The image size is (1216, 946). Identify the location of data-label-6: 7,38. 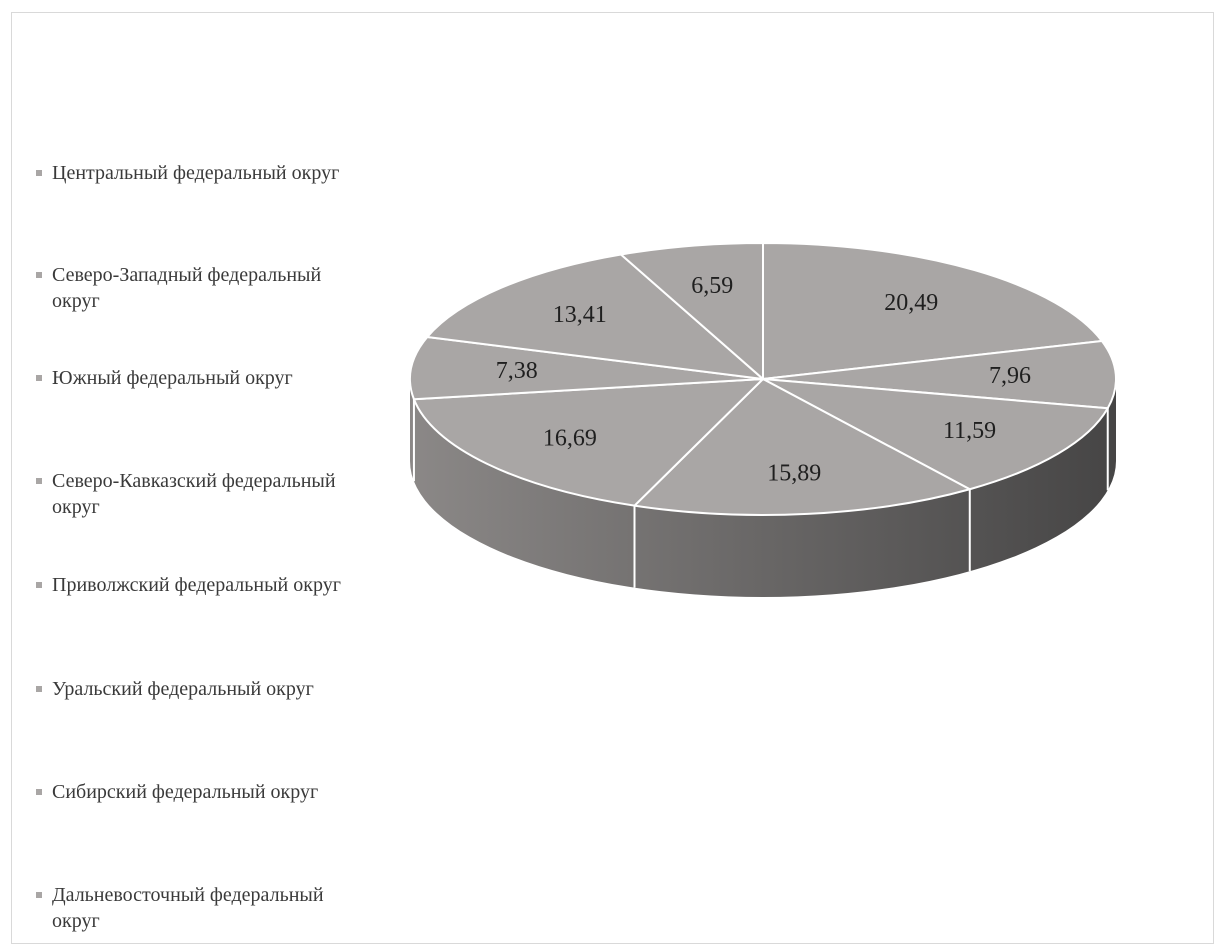
(517, 371).